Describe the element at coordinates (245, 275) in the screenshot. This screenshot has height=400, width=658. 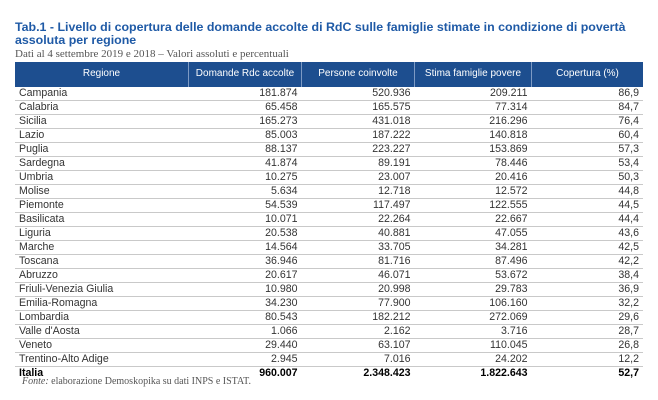
I see `cell-domande: 20.617` at that location.